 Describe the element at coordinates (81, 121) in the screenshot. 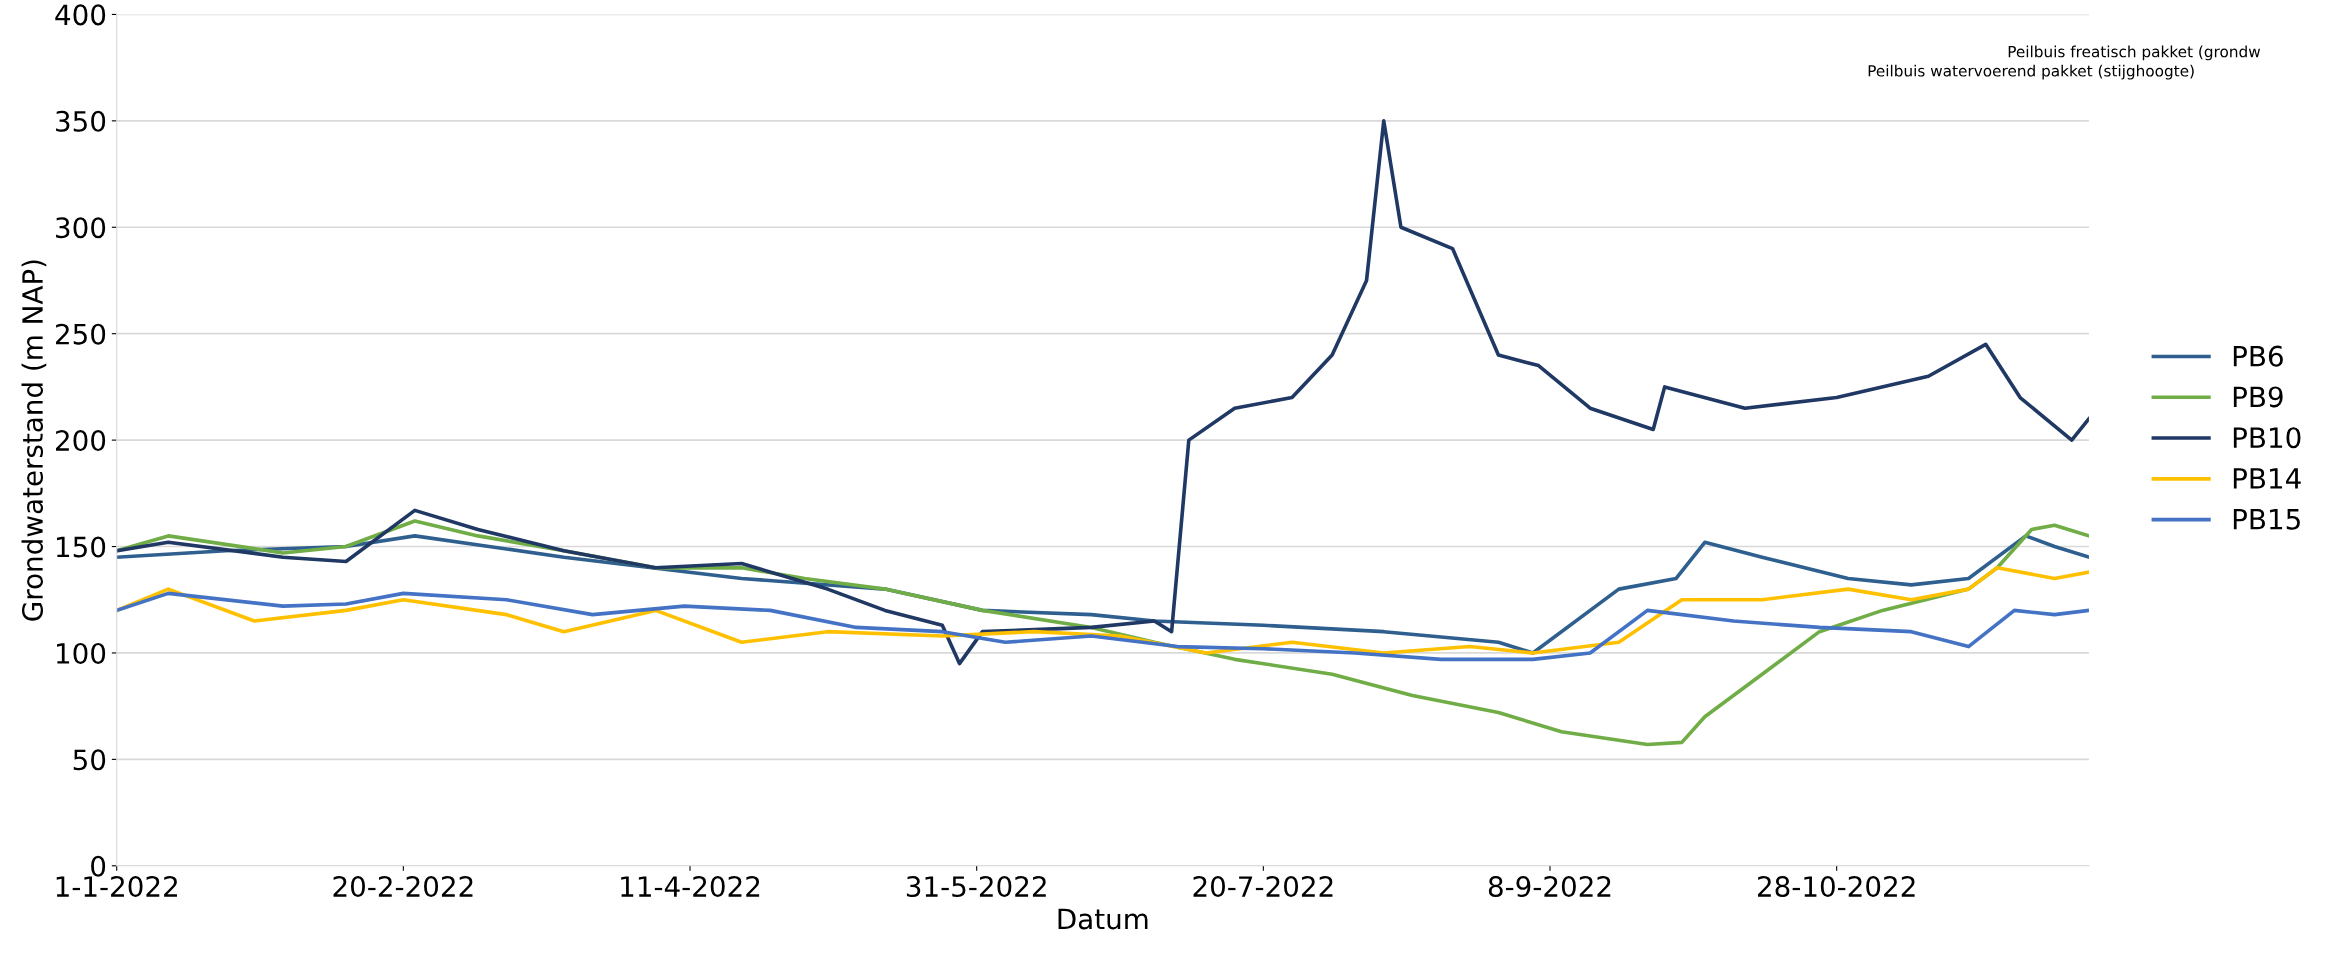

I see `y-tick-label: 350` at that location.